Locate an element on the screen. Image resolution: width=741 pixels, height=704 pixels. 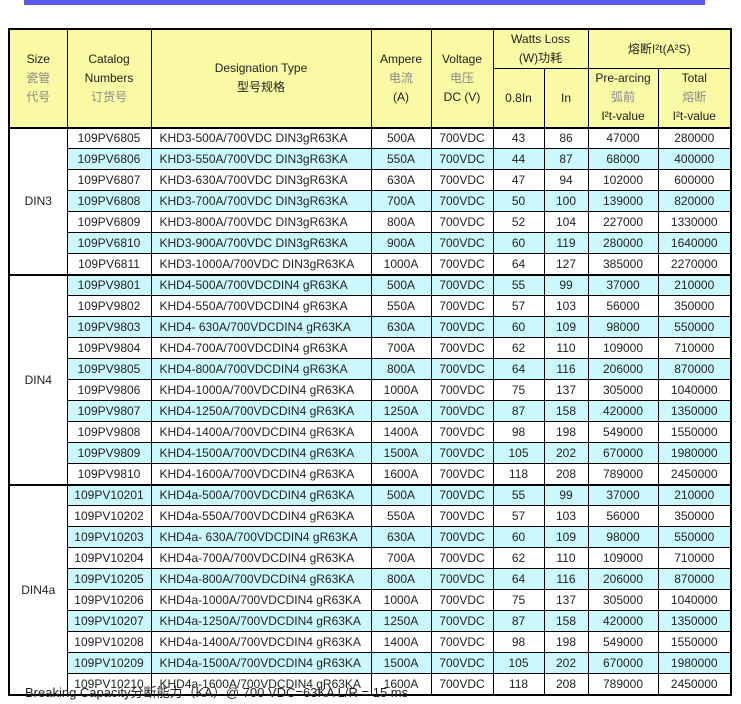
cell-prearcing-i2t: 47000 is located at coordinates (623, 137).